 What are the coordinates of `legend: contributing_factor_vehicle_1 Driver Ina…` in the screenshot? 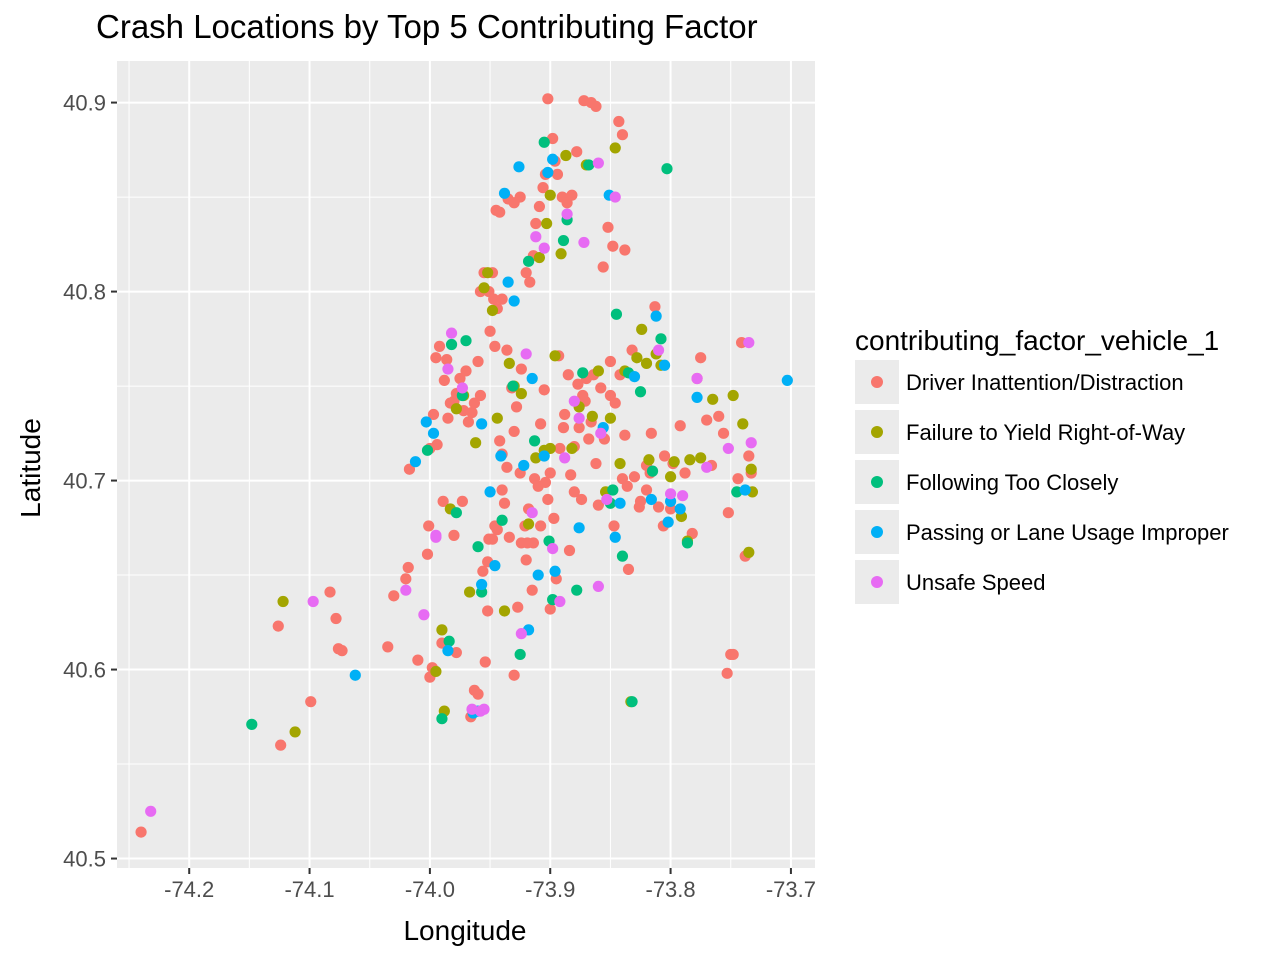 It's located at (1042, 464).